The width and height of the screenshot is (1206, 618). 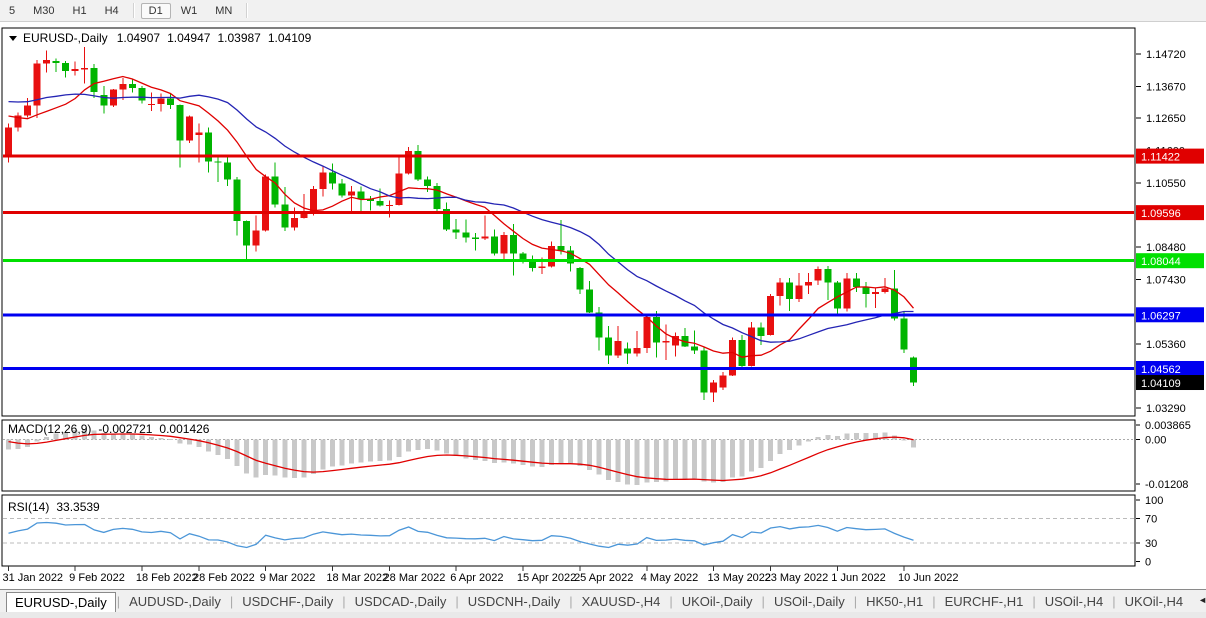 What do you see at coordinates (247, 10) in the screenshot?
I see `toolbar-separator` at bounding box center [247, 10].